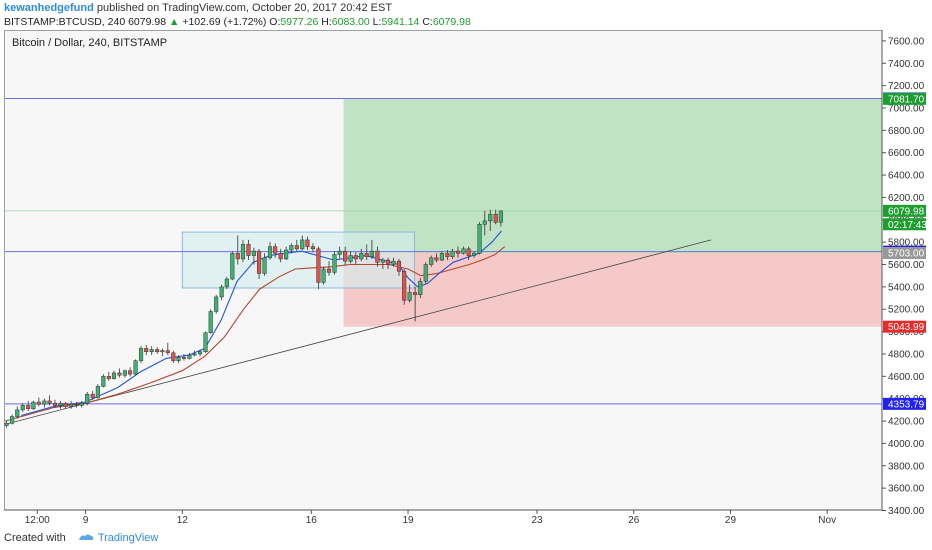 The height and width of the screenshot is (550, 932). Describe the element at coordinates (906, 64) in the screenshot. I see `price-tick-label: 7400.00` at that location.